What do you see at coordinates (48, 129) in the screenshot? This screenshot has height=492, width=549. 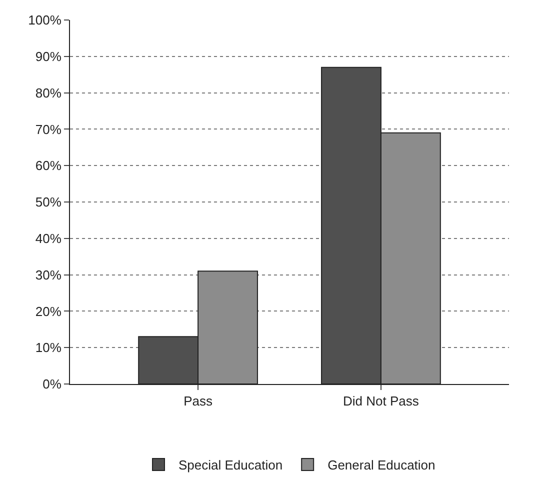 I see `y-tick-label: 70%` at bounding box center [48, 129].